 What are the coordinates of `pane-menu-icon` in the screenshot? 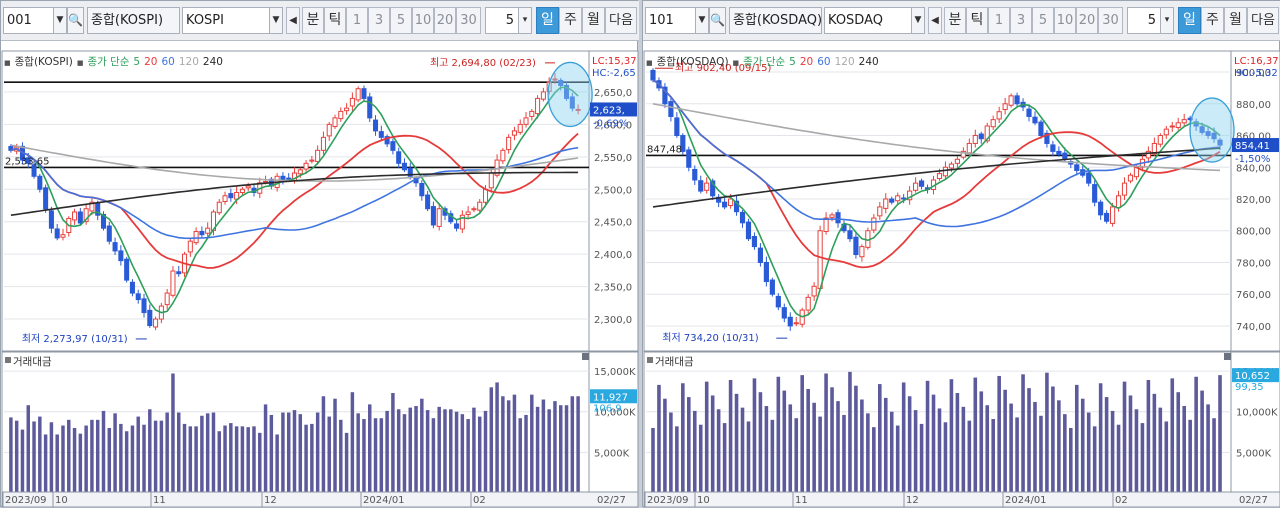 It's located at (1227, 356).